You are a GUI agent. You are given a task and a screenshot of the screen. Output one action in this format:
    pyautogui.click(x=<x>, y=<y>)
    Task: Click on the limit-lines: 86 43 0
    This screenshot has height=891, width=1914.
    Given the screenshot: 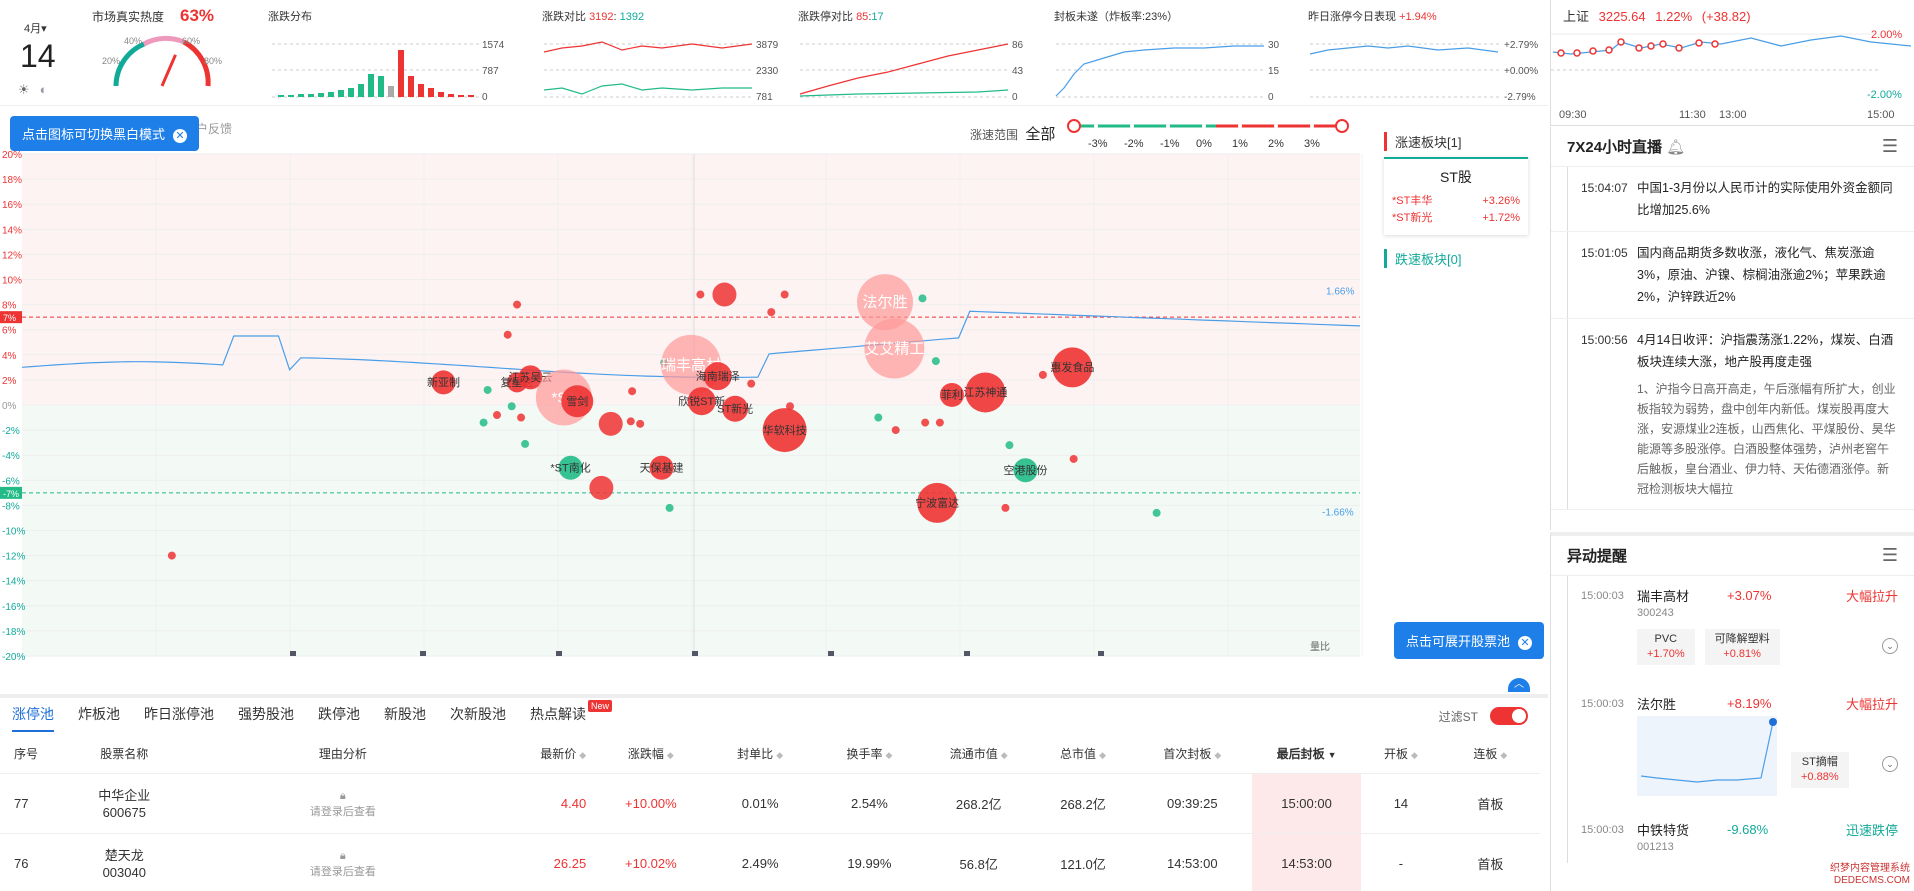 What is the action you would take?
    pyautogui.click(x=911, y=70)
    